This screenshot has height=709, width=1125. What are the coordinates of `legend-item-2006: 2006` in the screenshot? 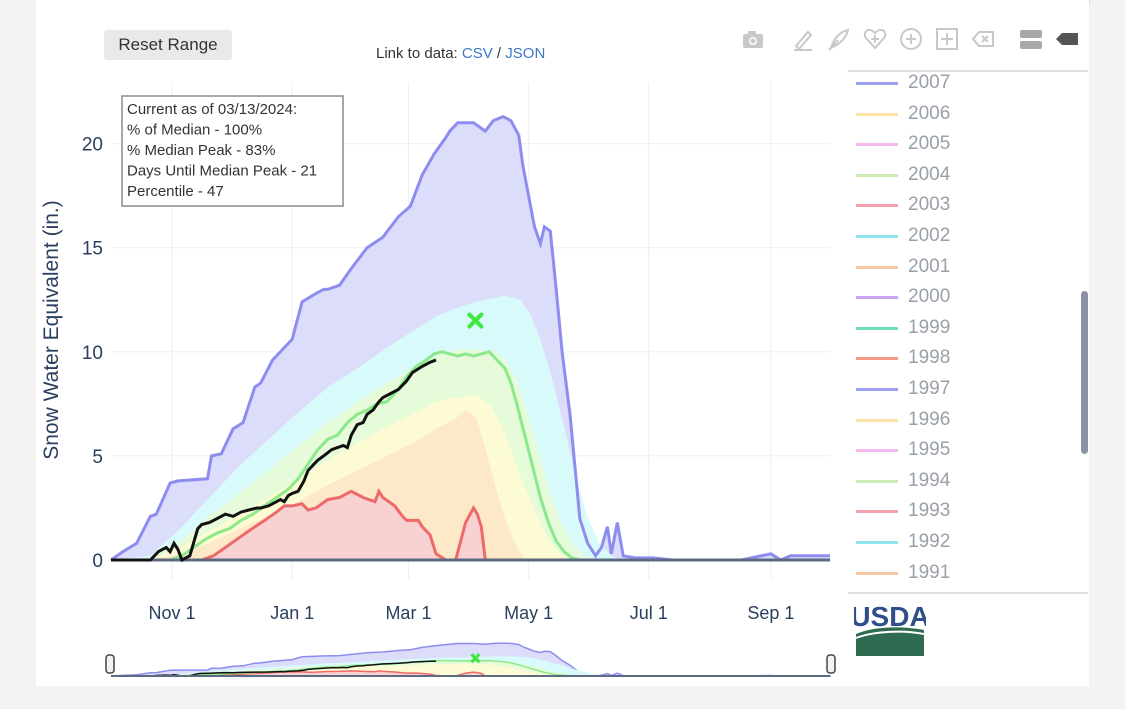 It's located at (966, 114).